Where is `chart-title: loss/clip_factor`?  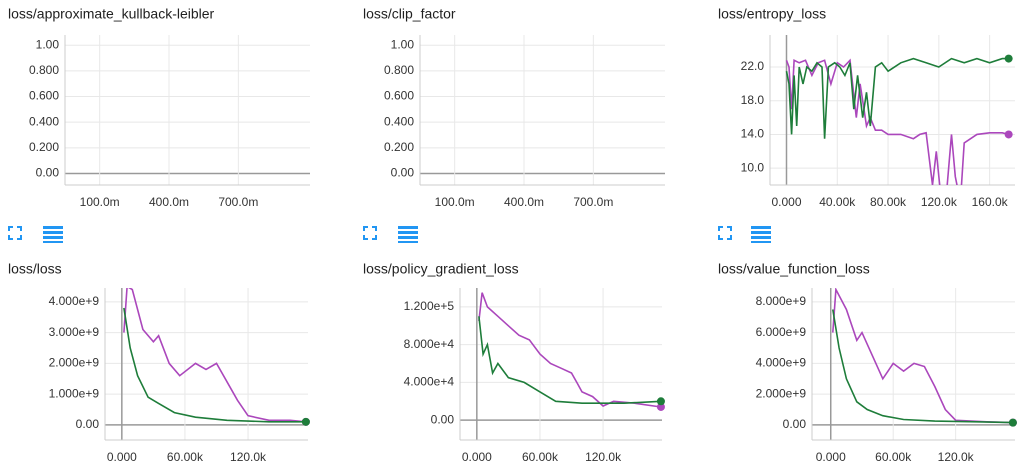
chart-title: loss/clip_factor is located at coordinates (409, 14).